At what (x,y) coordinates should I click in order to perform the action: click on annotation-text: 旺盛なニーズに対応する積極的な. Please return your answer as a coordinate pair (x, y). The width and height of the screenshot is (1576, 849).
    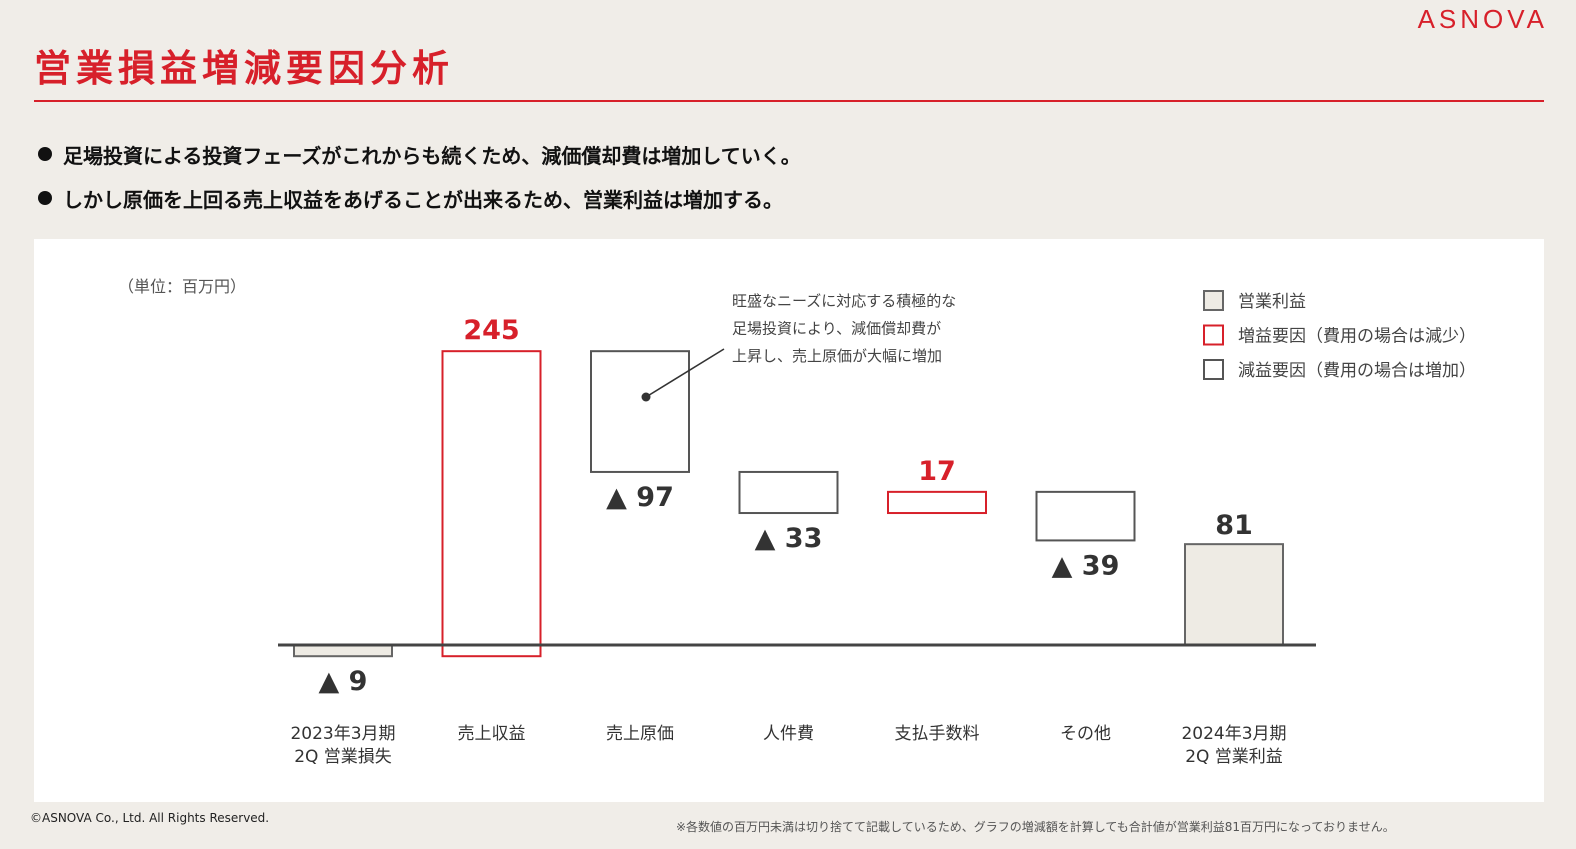
    Looking at the image, I should click on (844, 301).